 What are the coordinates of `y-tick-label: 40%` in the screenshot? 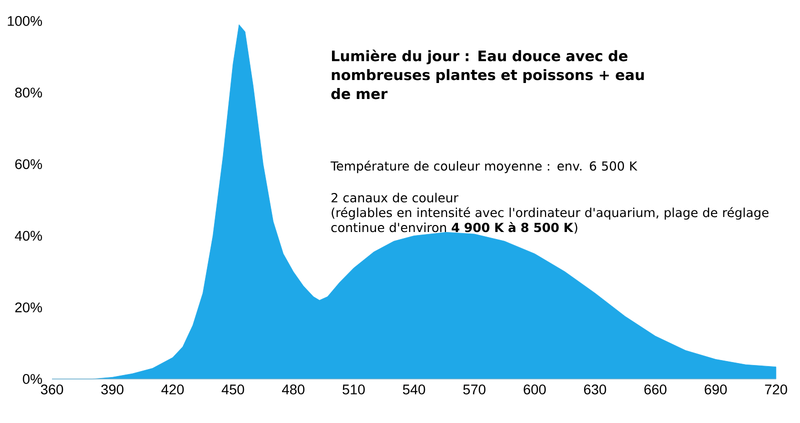 It's located at (28, 235).